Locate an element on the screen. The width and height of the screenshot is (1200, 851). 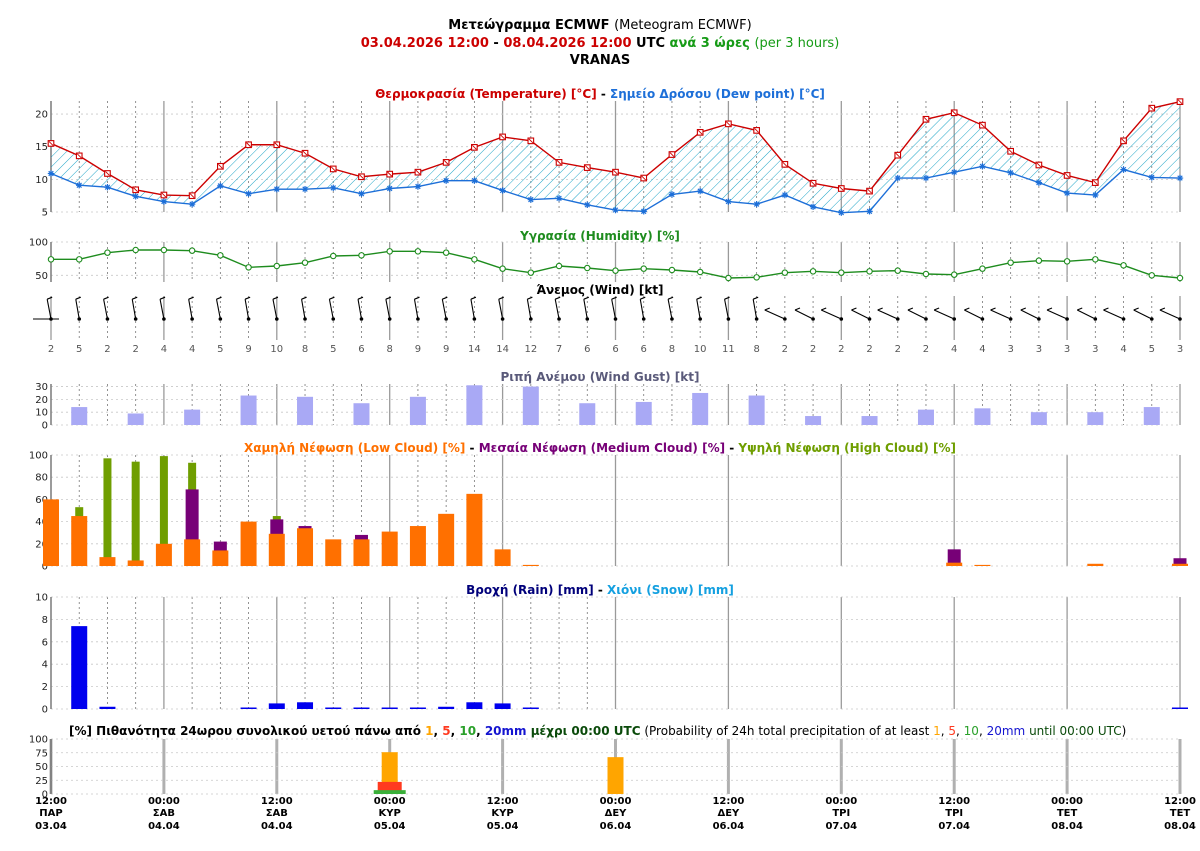
prob-en-close: ) is located at coordinates (1124, 731).